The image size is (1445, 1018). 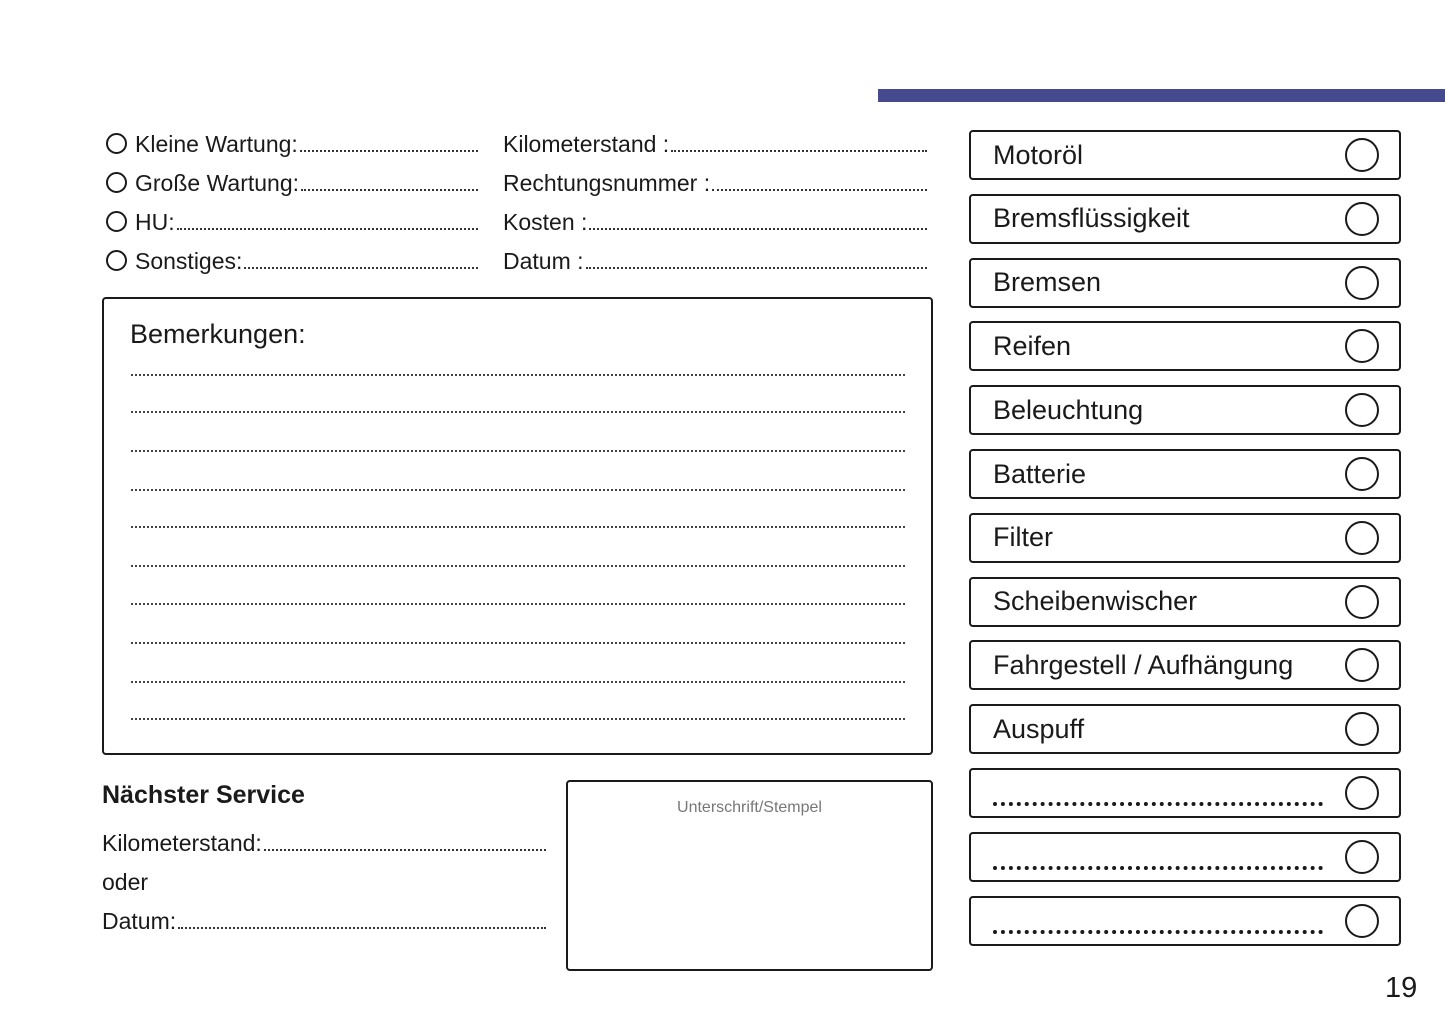 What do you see at coordinates (1143, 664) in the screenshot?
I see `checklist-item-label: Fahrgestell / Aufhängung` at bounding box center [1143, 664].